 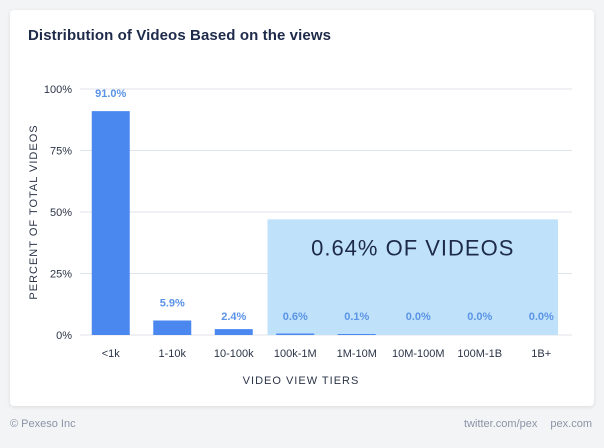 I want to click on highlight-annotation: 0.64% OF VIDEOS, so click(x=412, y=247).